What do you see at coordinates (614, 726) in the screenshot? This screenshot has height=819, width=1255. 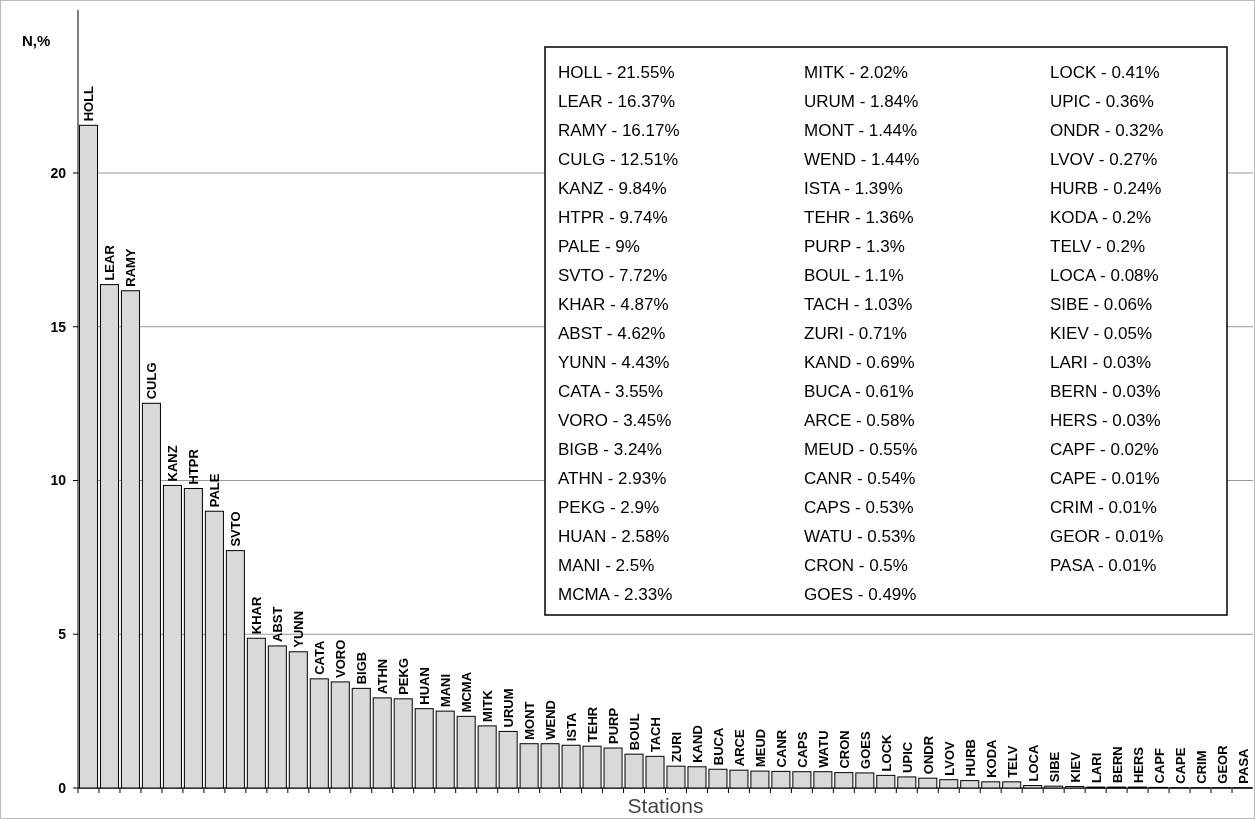 I see `x-tick-label: PURP` at bounding box center [614, 726].